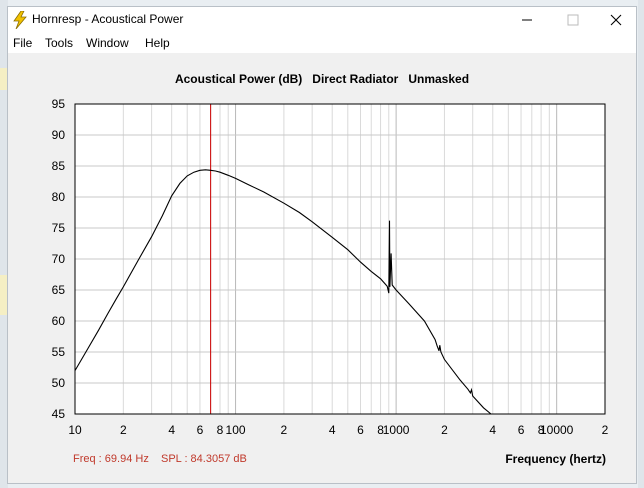 This screenshot has height=488, width=644. I want to click on y-tick-label: 90, so click(59, 135).